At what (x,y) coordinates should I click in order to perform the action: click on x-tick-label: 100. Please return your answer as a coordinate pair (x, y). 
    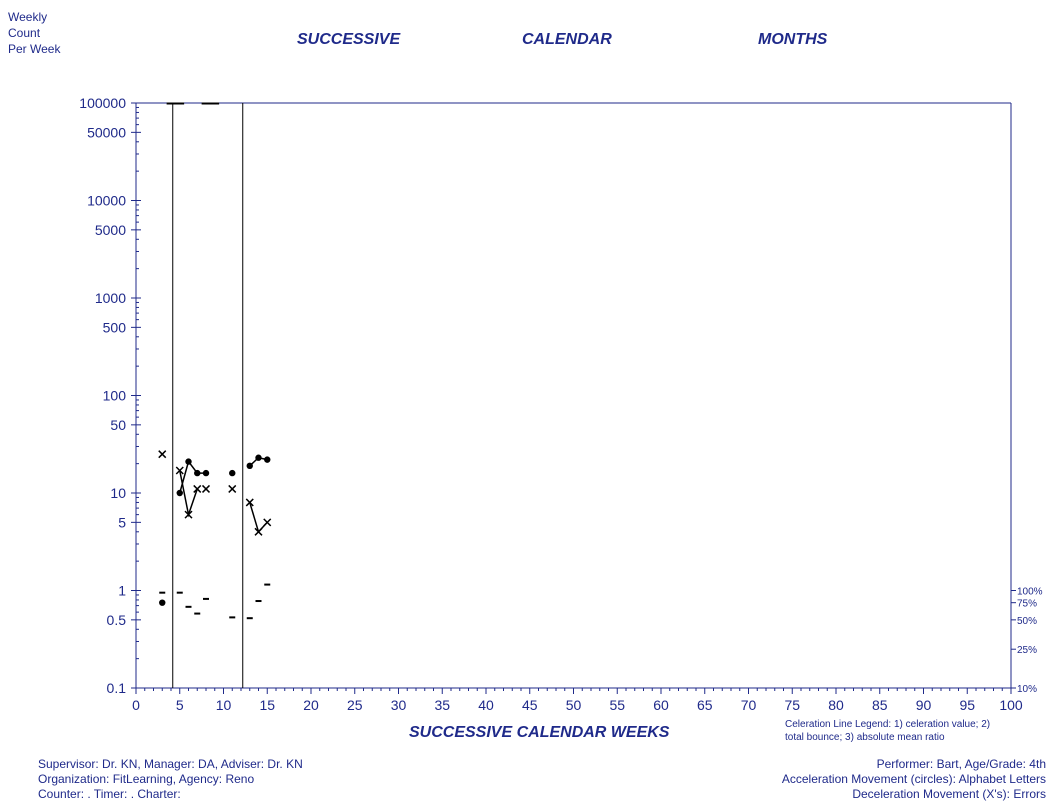
    Looking at the image, I should click on (1011, 705).